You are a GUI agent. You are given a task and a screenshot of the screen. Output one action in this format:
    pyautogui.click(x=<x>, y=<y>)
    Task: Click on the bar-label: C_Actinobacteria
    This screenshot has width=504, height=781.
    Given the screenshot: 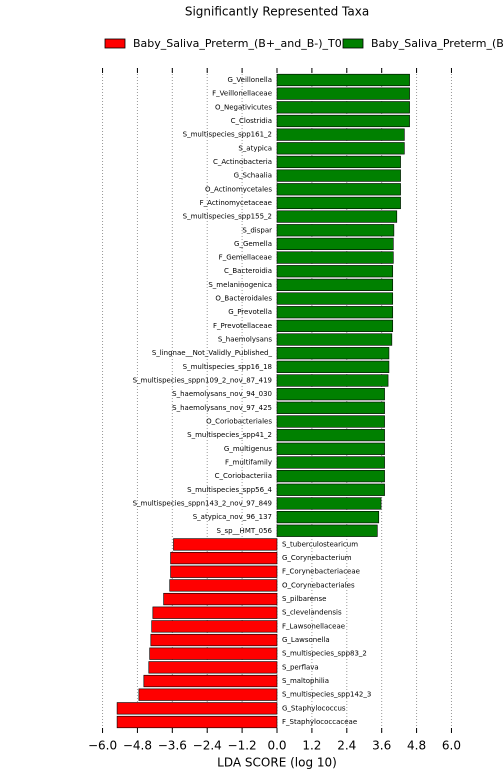 What is the action you would take?
    pyautogui.click(x=242, y=162)
    